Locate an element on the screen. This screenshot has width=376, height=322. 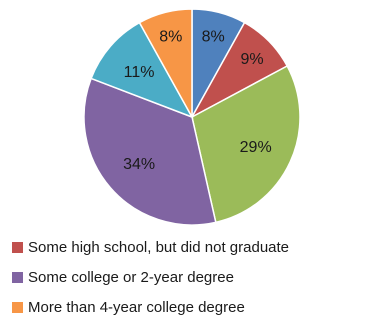
legend-label: More than 4-year college degree is located at coordinates (136, 307).